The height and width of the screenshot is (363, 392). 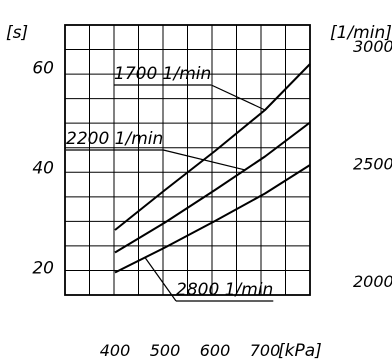 What do you see at coordinates (215, 350) in the screenshot?
I see `x-tick-label: 600` at bounding box center [215, 350].